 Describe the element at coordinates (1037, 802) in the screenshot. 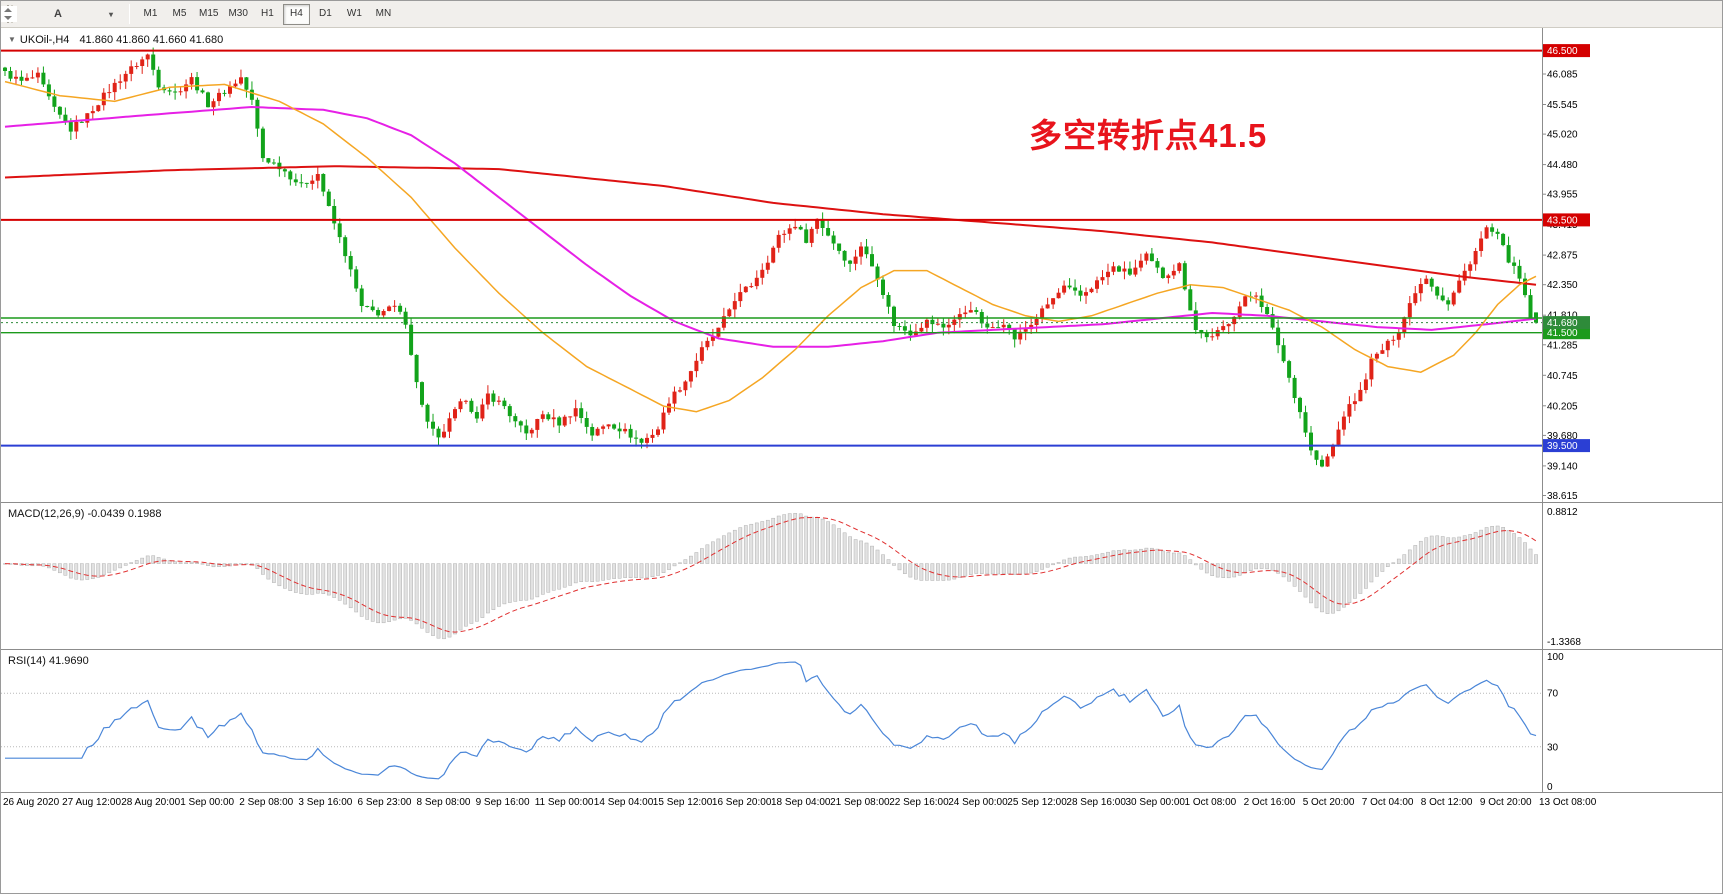

I see `time-label: 25 Sep 12:00` at that location.